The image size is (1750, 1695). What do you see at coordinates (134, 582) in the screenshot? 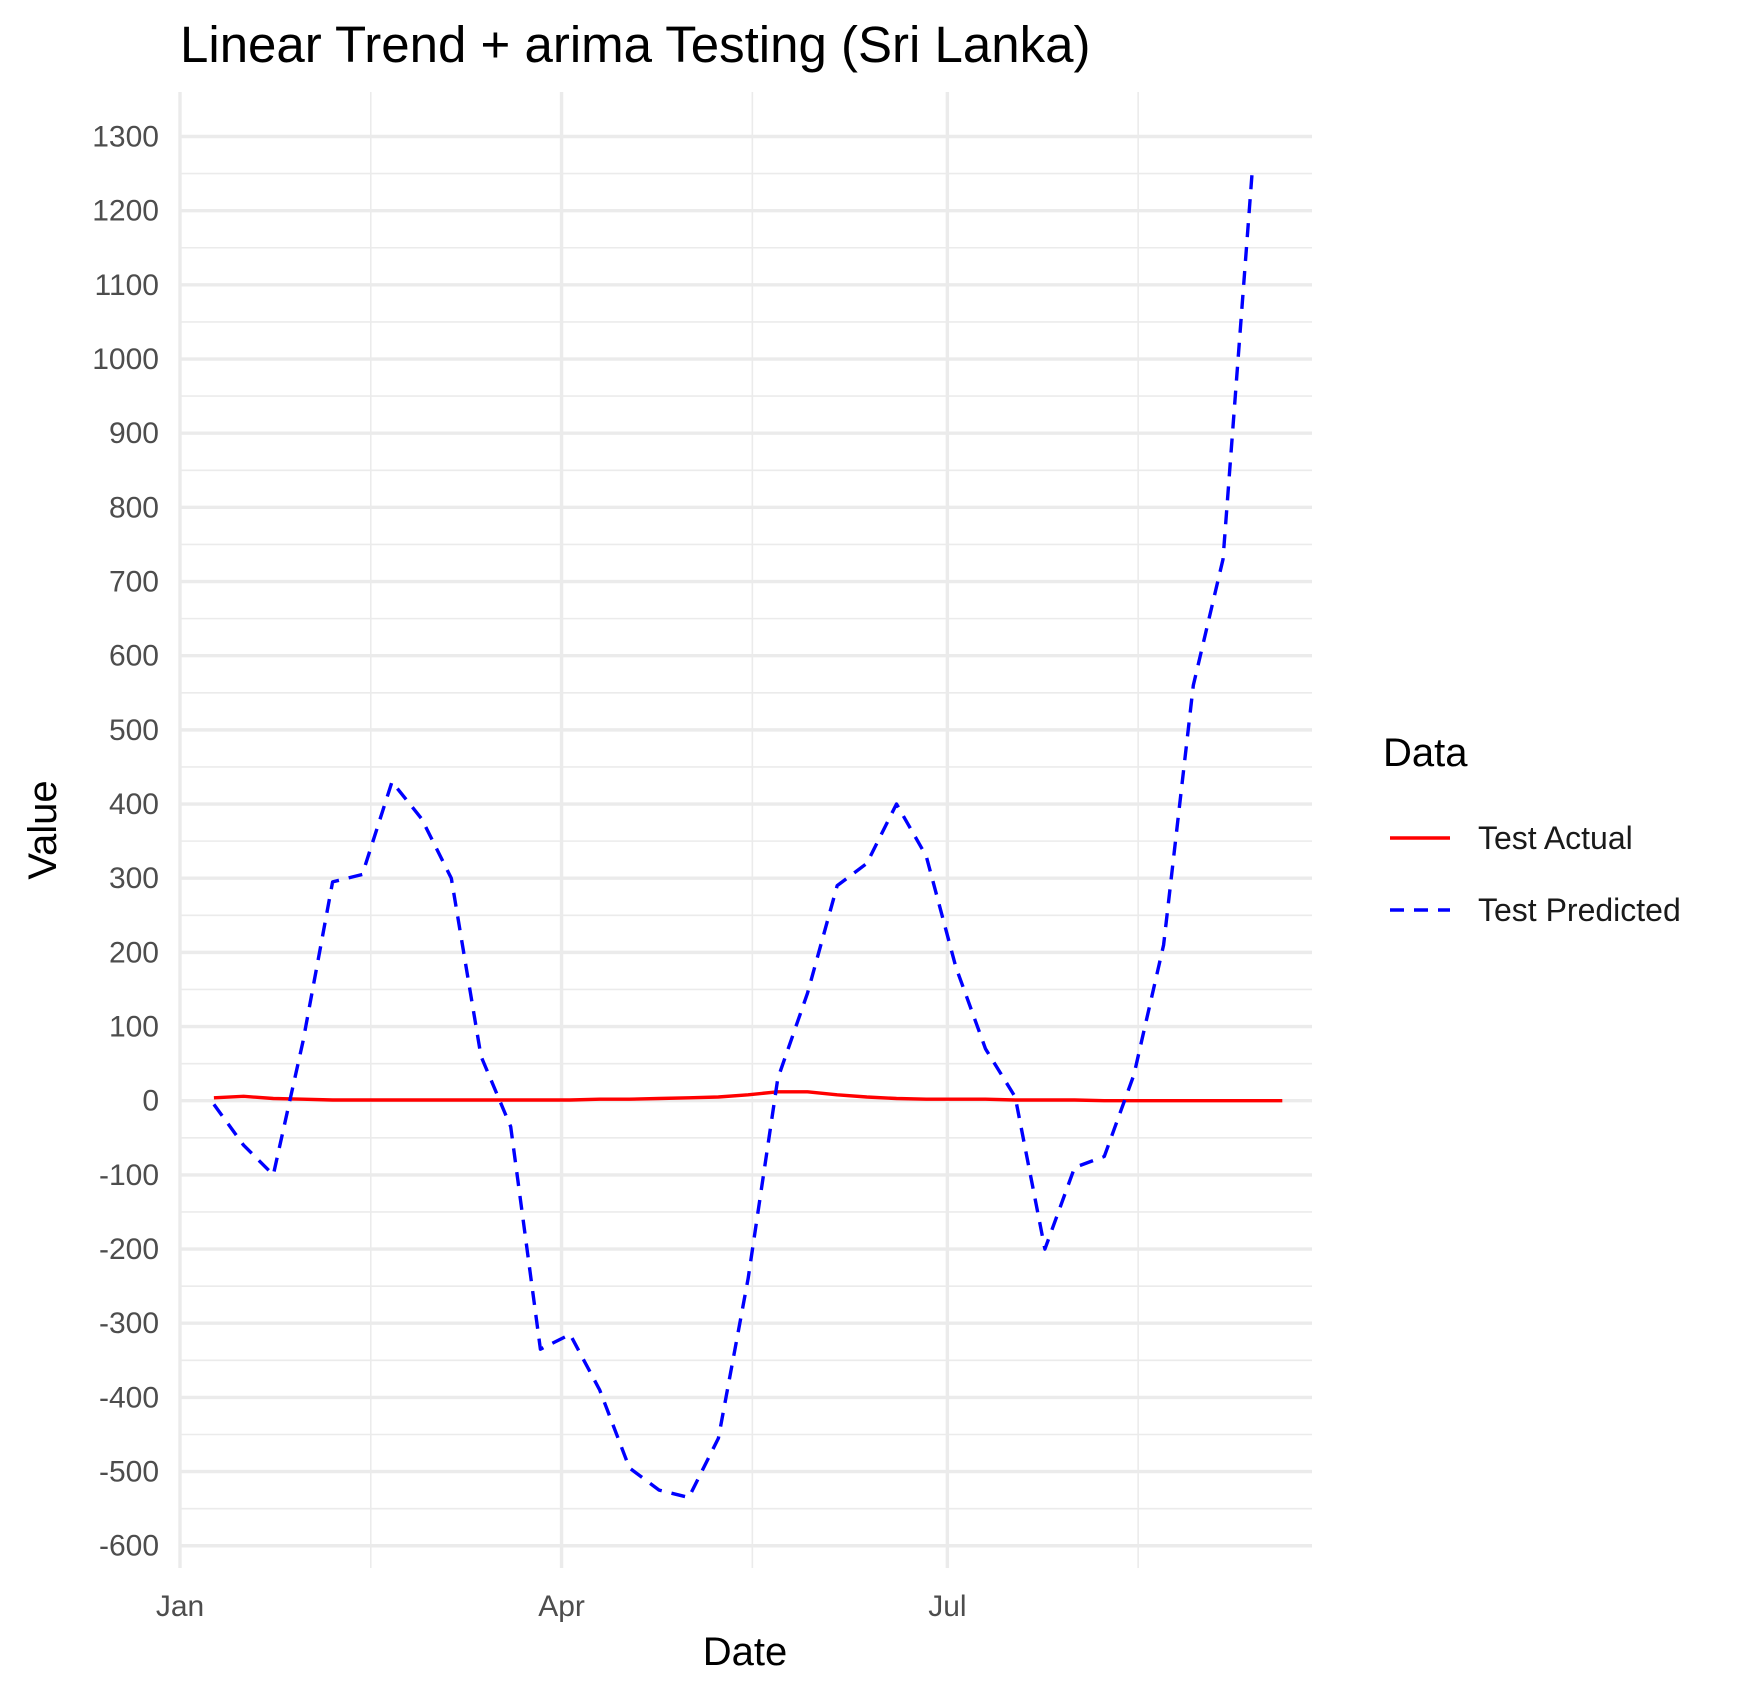
I see `y-tick-label: 700` at bounding box center [134, 582].